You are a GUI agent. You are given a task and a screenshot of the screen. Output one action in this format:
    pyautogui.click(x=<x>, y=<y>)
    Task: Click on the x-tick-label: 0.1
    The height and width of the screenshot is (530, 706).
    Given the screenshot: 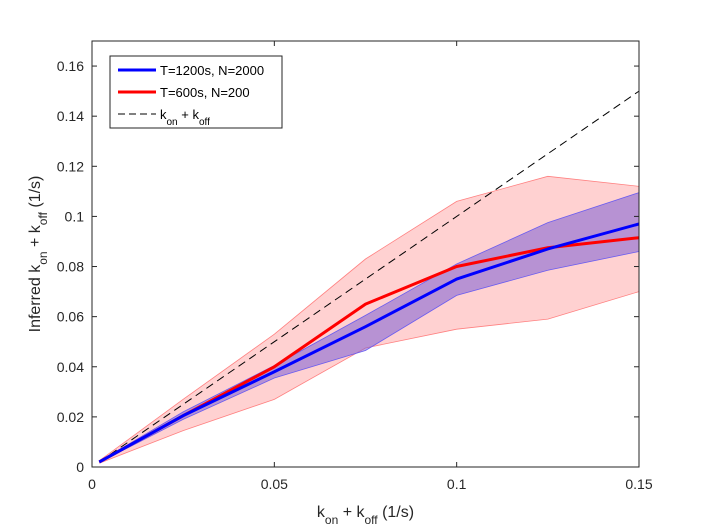 What is the action you would take?
    pyautogui.click(x=457, y=484)
    